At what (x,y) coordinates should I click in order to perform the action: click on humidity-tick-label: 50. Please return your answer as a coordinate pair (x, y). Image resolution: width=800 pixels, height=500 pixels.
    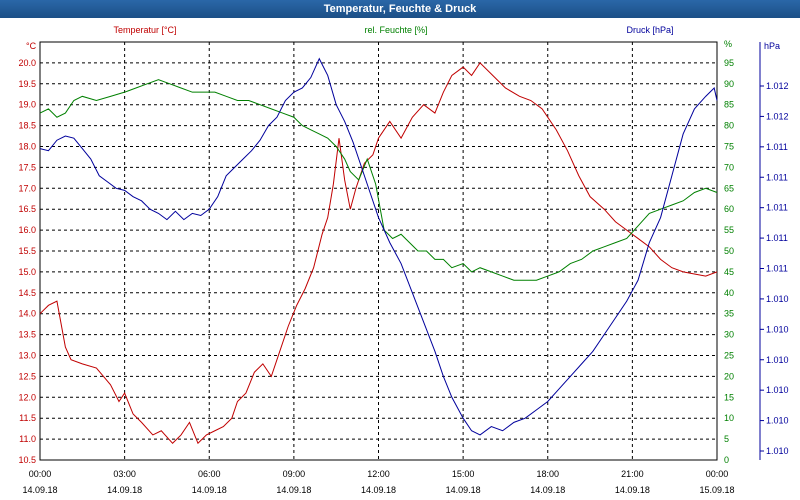
    Looking at the image, I should click on (729, 251).